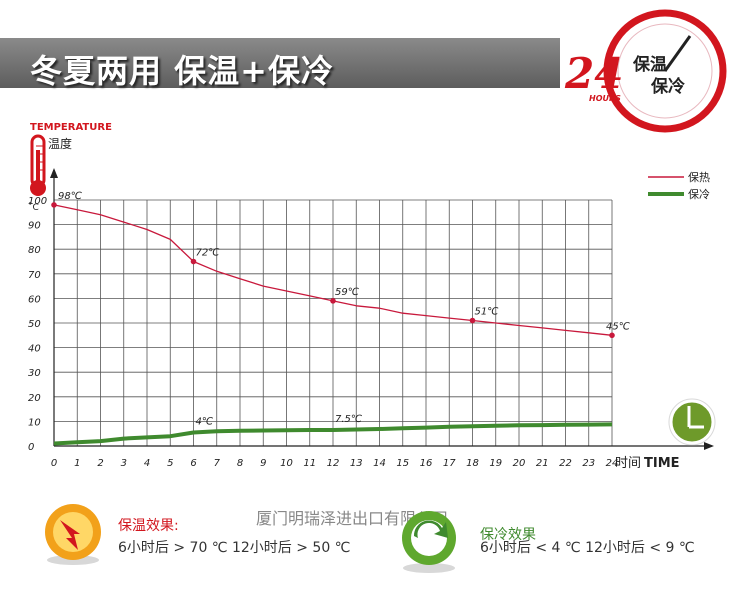 The height and width of the screenshot is (608, 750). Describe the element at coordinates (147, 463) in the screenshot. I see `x-tick-label: 4` at that location.